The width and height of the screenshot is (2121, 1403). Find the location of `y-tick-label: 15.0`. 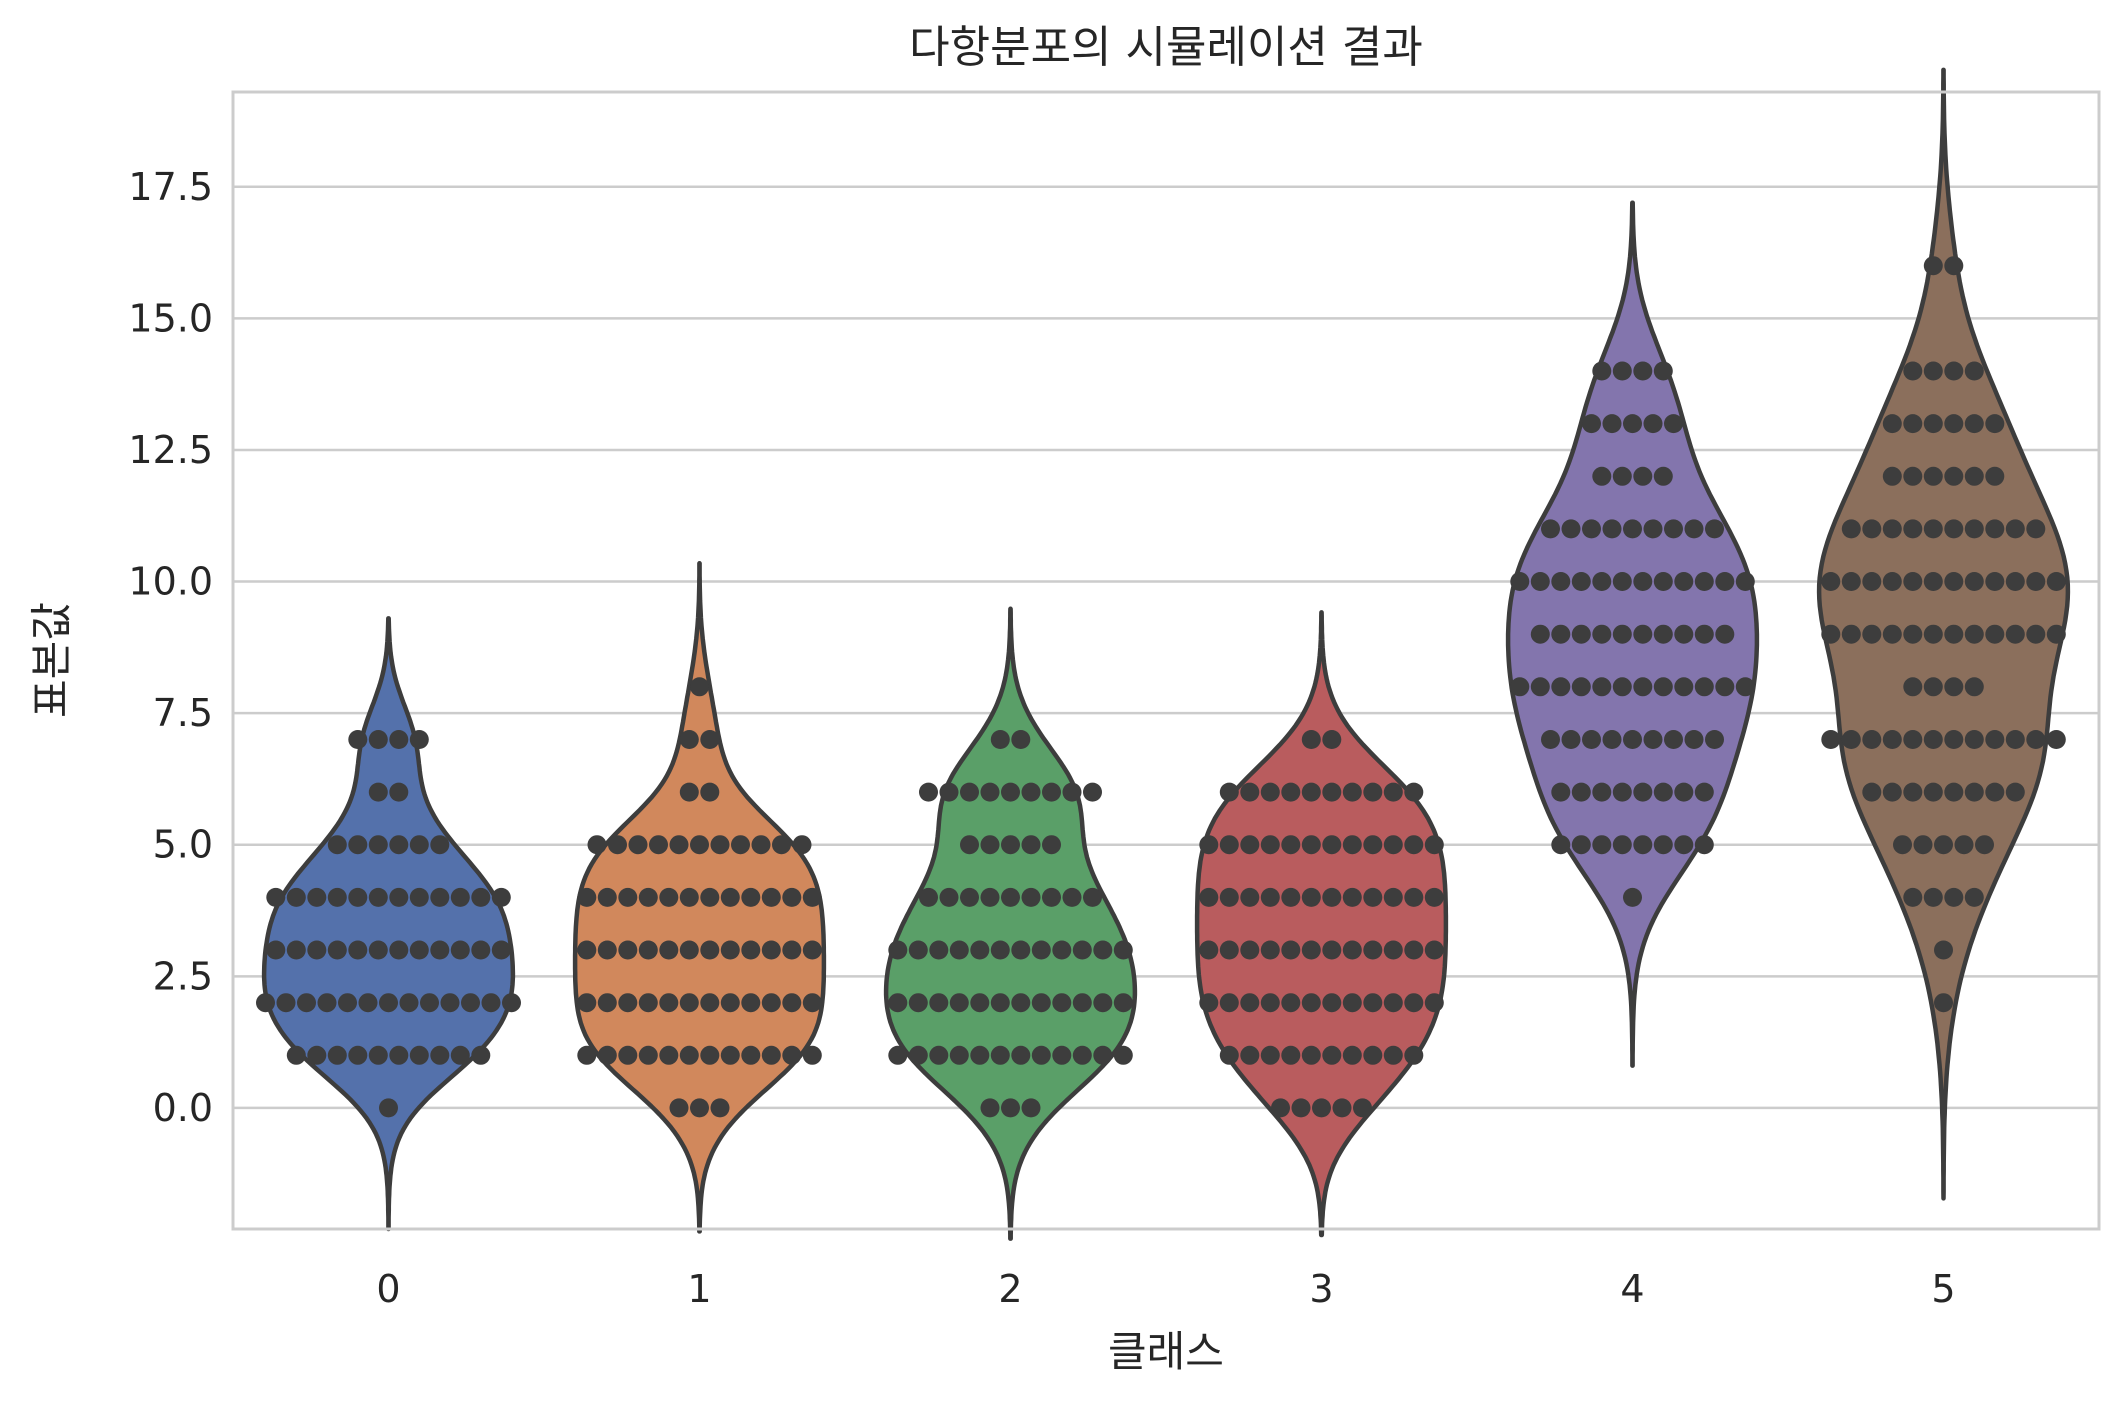

y-tick-label: 15.0 is located at coordinates (170, 318).